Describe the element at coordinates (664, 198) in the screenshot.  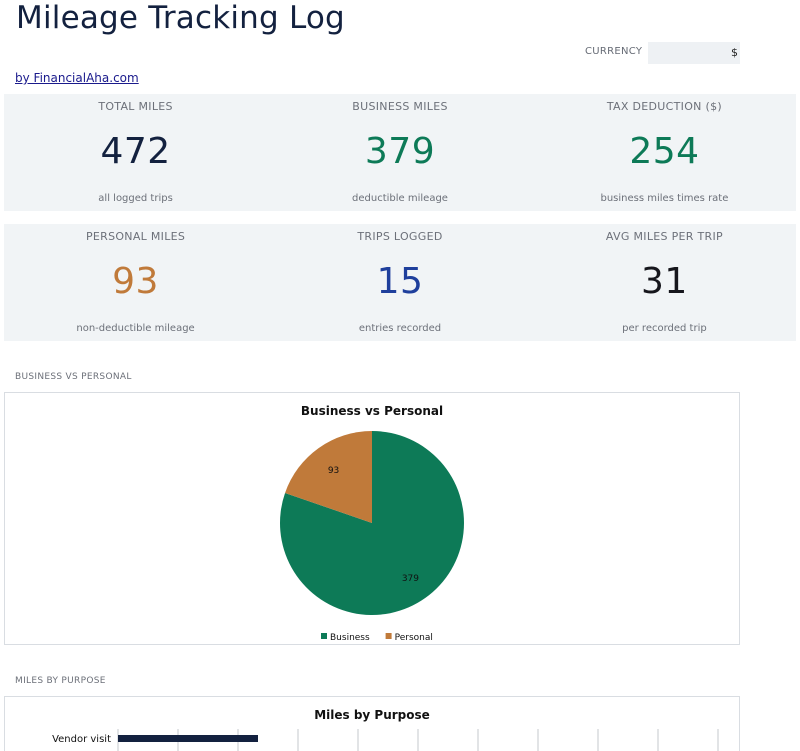
I see `kpi-subtext: business miles times rate` at that location.